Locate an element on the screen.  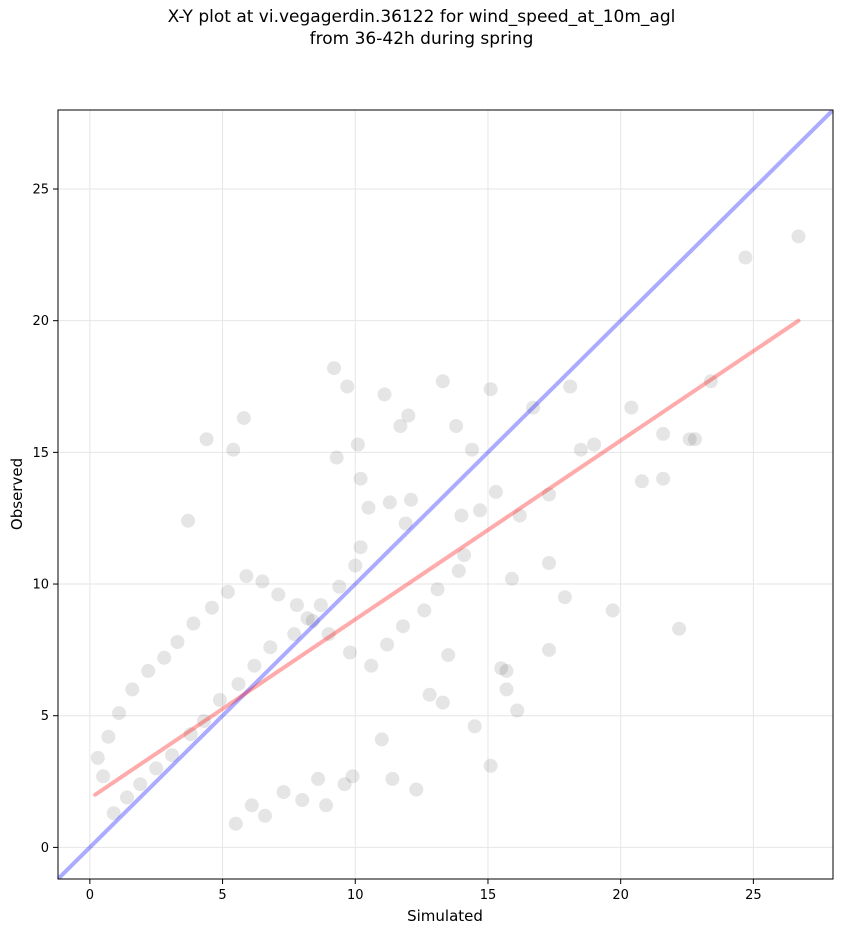
x-tick-label: 5 is located at coordinates (222, 895).